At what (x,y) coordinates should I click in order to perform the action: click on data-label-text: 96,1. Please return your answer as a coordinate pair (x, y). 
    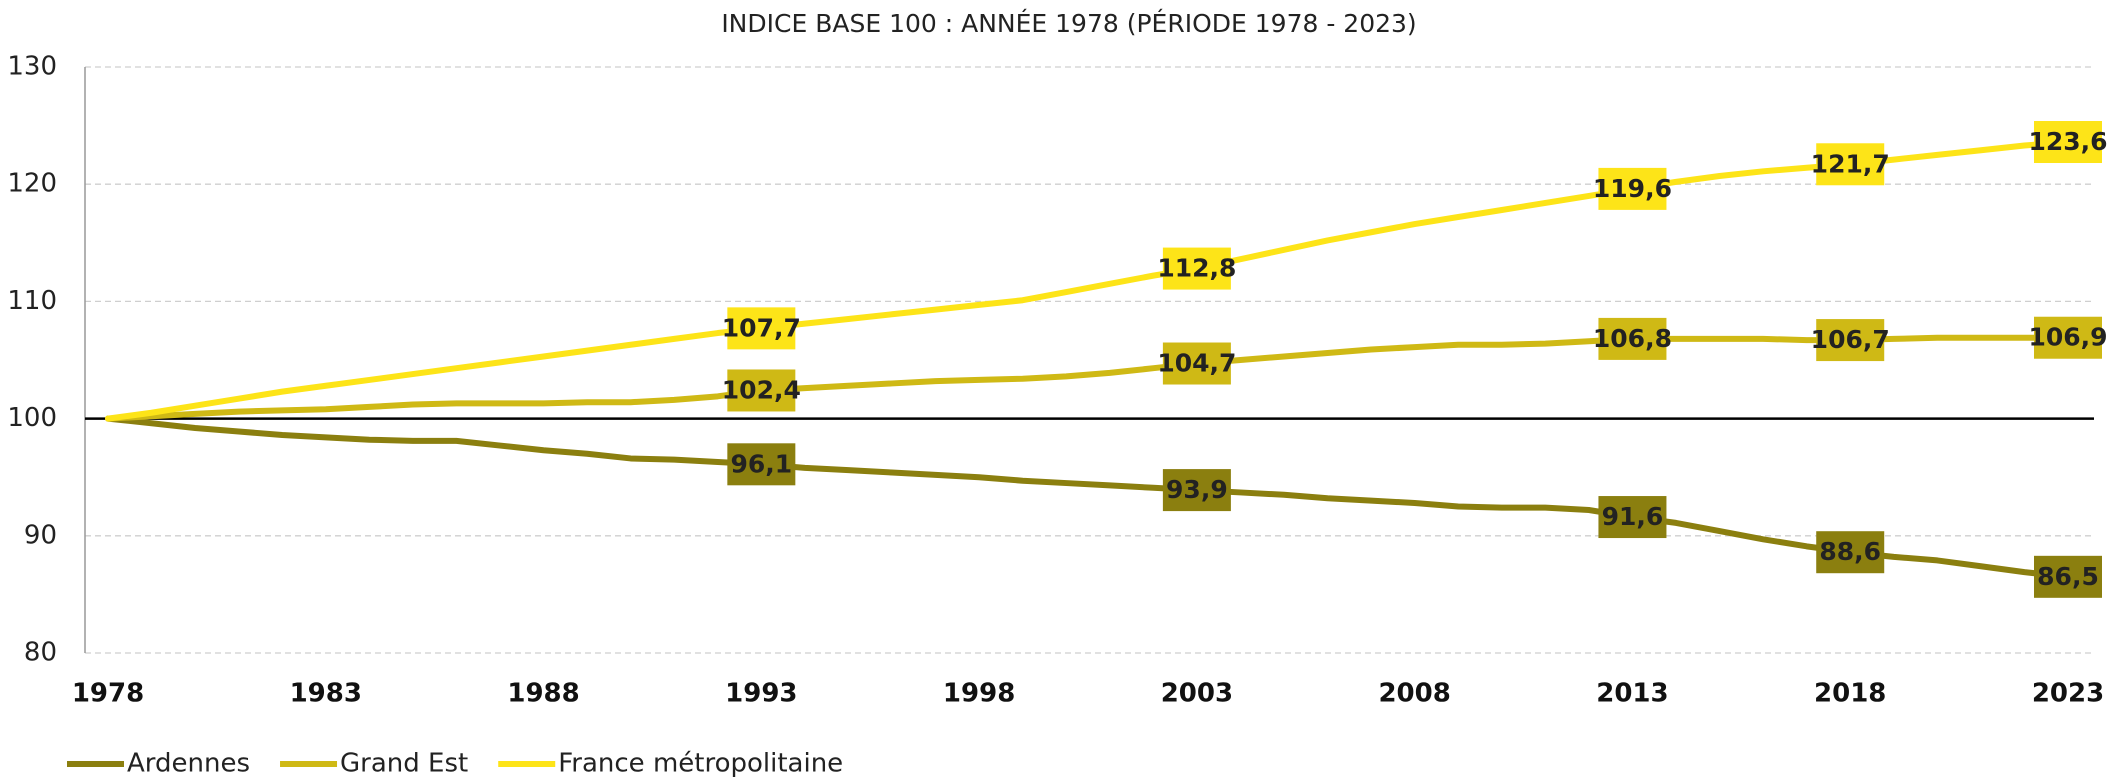
    Looking at the image, I should click on (761, 463).